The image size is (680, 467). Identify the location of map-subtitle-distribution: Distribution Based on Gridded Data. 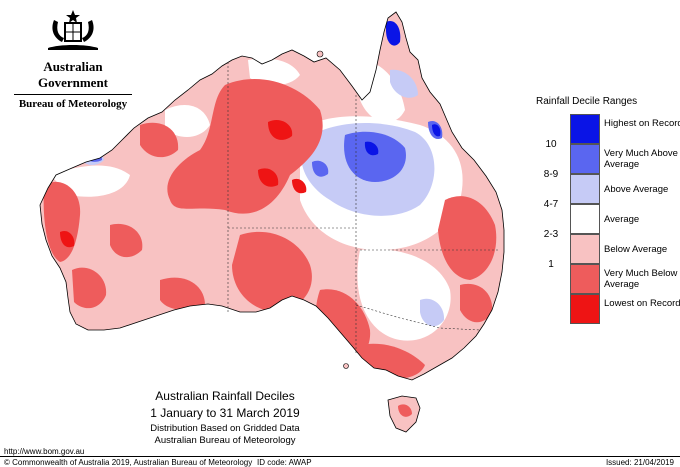
(225, 428).